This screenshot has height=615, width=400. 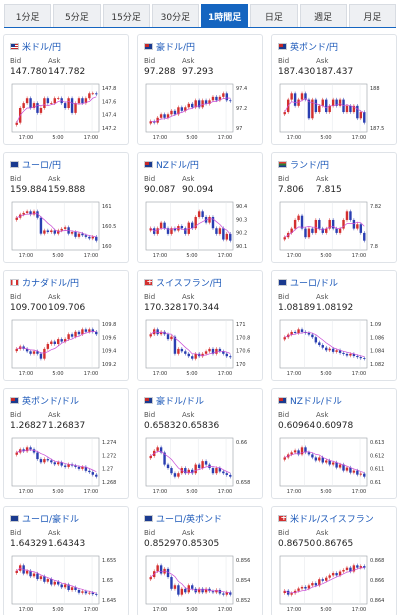 I want to click on candlestick-chart: 97.4 97.2 97 17:00 5:00 17:00, so click(x=201, y=111).